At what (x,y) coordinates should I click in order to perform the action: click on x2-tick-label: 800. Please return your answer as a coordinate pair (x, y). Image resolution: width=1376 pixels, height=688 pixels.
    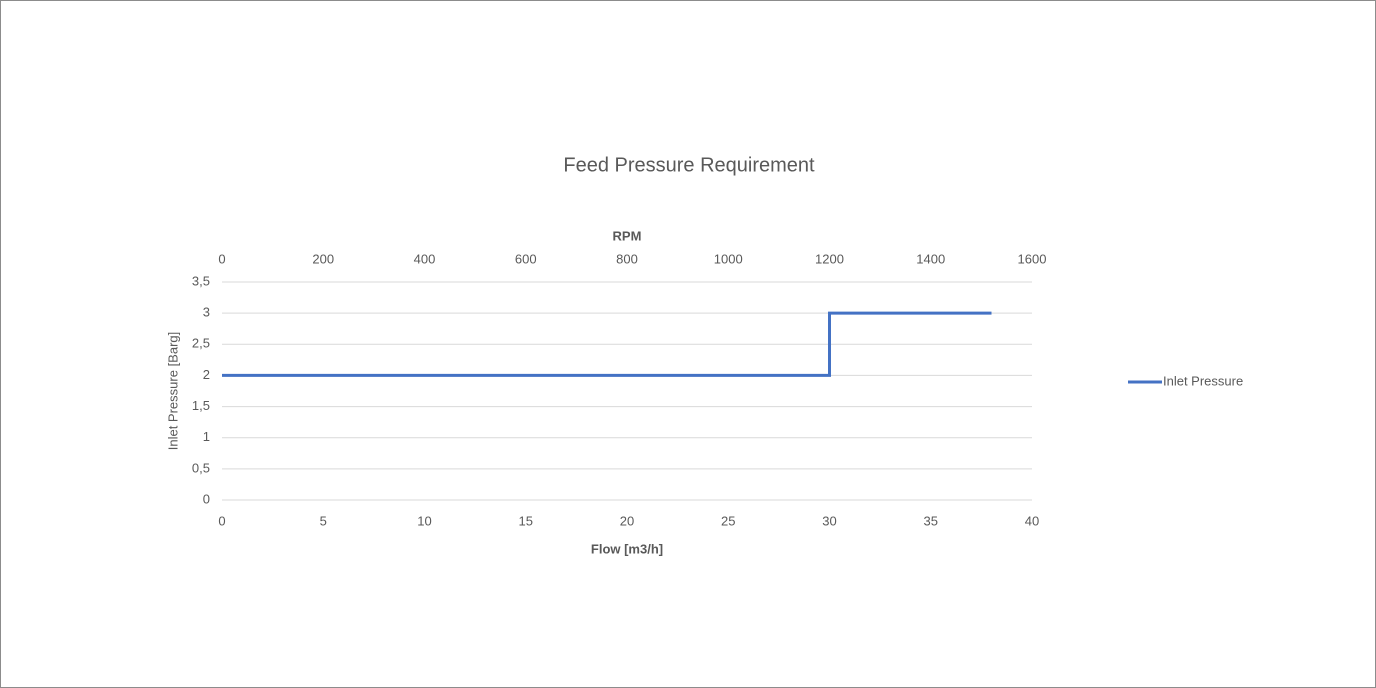
    Looking at the image, I should click on (627, 258).